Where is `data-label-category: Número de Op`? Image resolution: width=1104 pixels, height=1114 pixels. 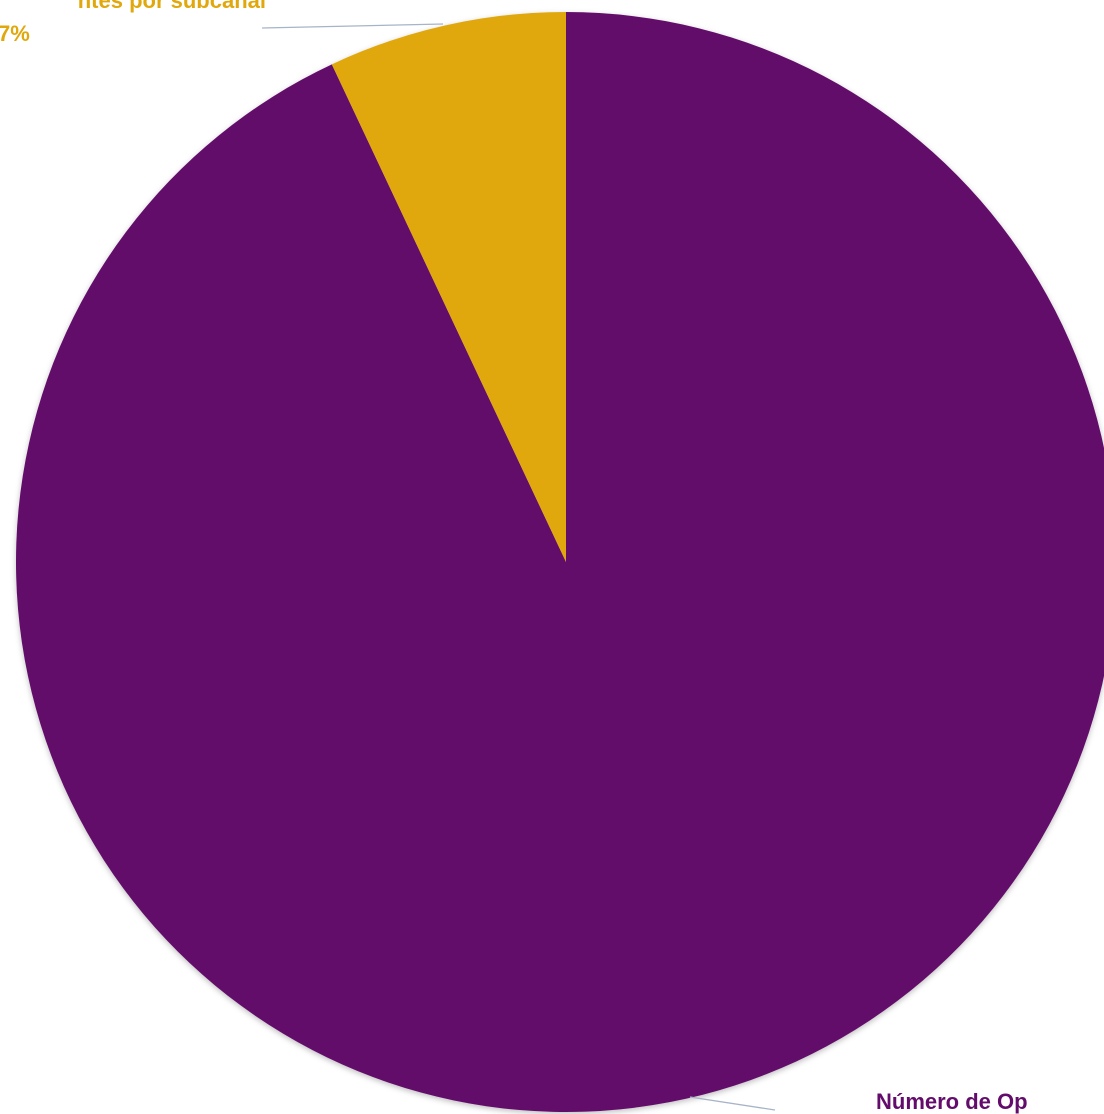
data-label-category: Número de Op is located at coordinates (952, 1101).